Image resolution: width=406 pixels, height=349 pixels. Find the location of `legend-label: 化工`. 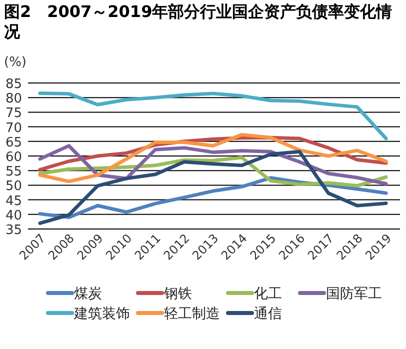

legend-label: 化工 is located at coordinates (268, 294).